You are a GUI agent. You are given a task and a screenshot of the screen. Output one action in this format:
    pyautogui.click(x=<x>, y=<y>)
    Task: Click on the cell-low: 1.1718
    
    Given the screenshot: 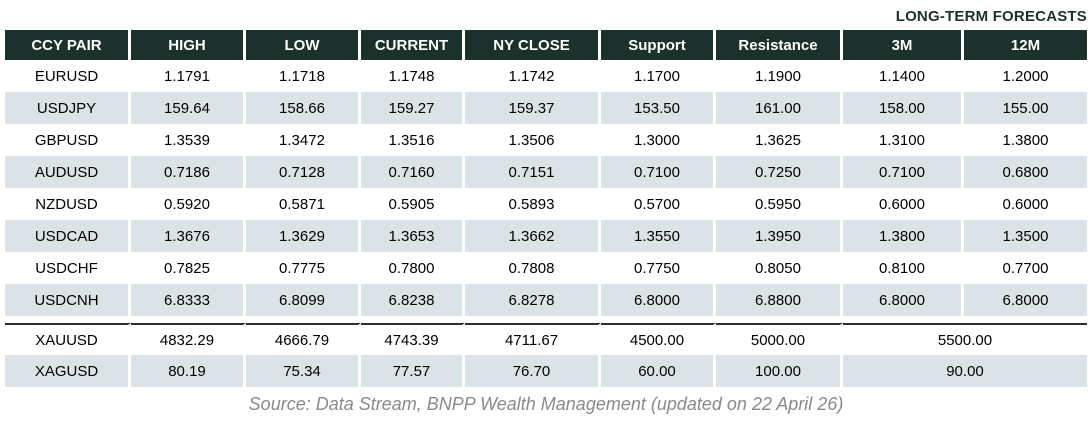 What is the action you would take?
    pyautogui.click(x=303, y=76)
    